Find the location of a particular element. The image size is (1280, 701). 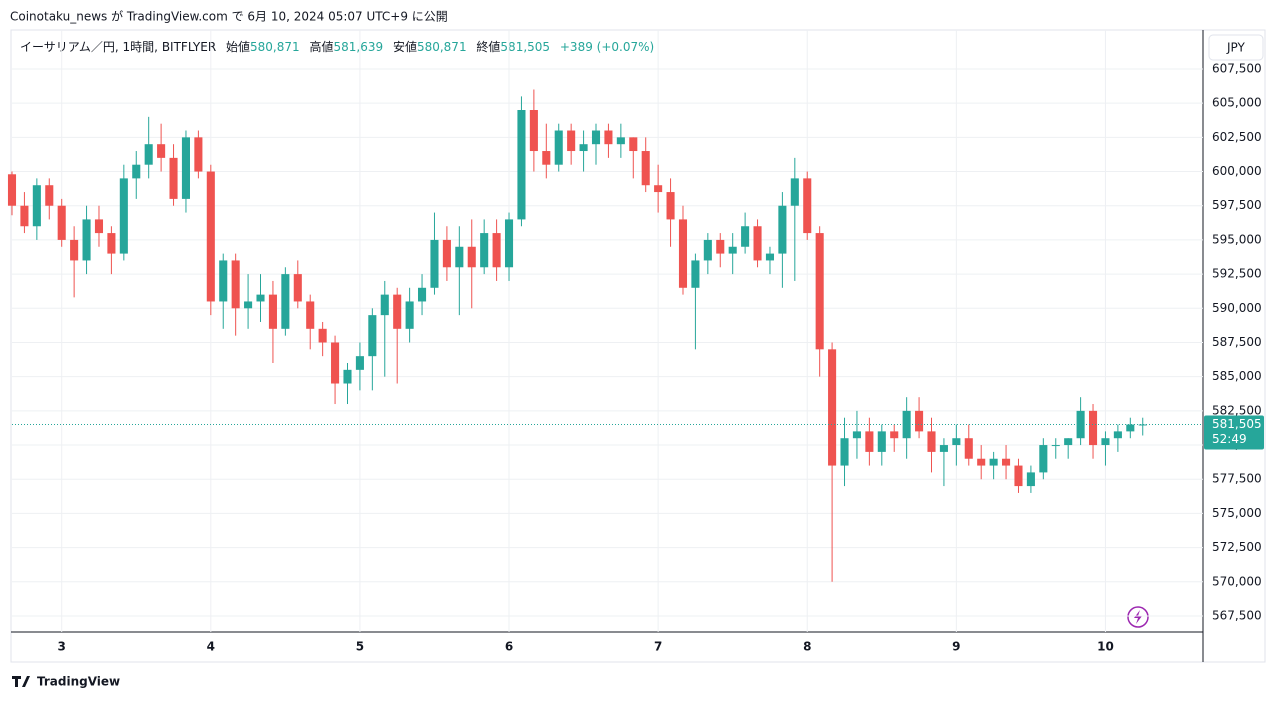

y-tick-label: 575,000 is located at coordinates (1237, 513).